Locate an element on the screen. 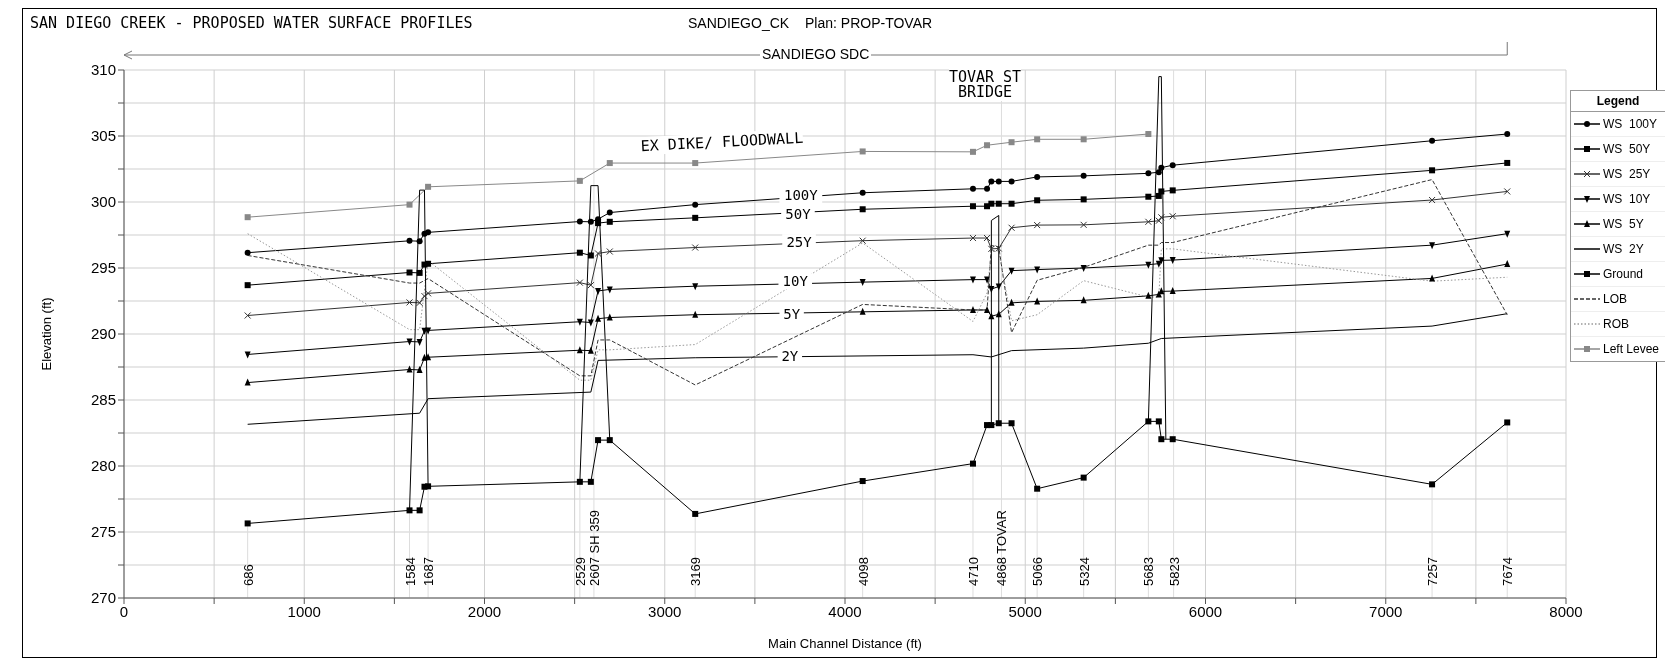  text: SANDIEGO SDC is located at coordinates (815, 54).